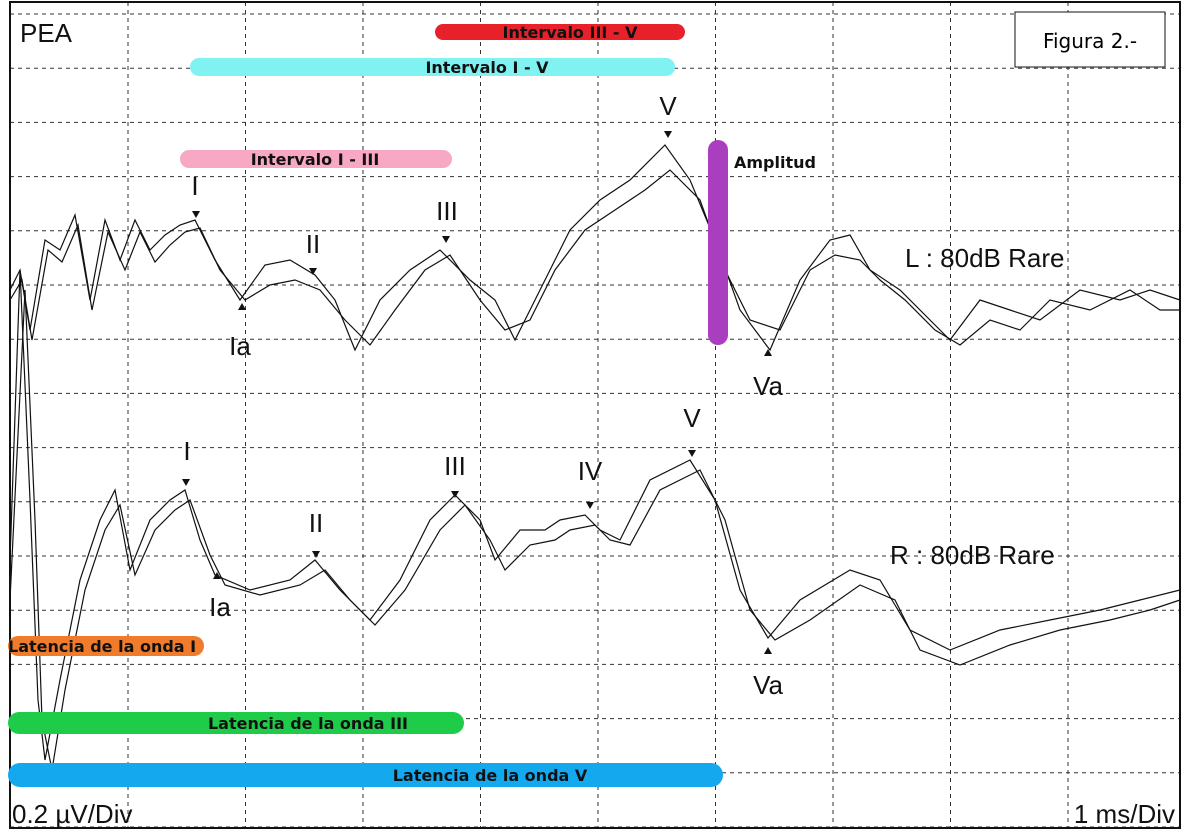 Image resolution: width=1183 pixels, height=830 pixels. I want to click on figure-label: Figura 2.-, so click(1090, 41).